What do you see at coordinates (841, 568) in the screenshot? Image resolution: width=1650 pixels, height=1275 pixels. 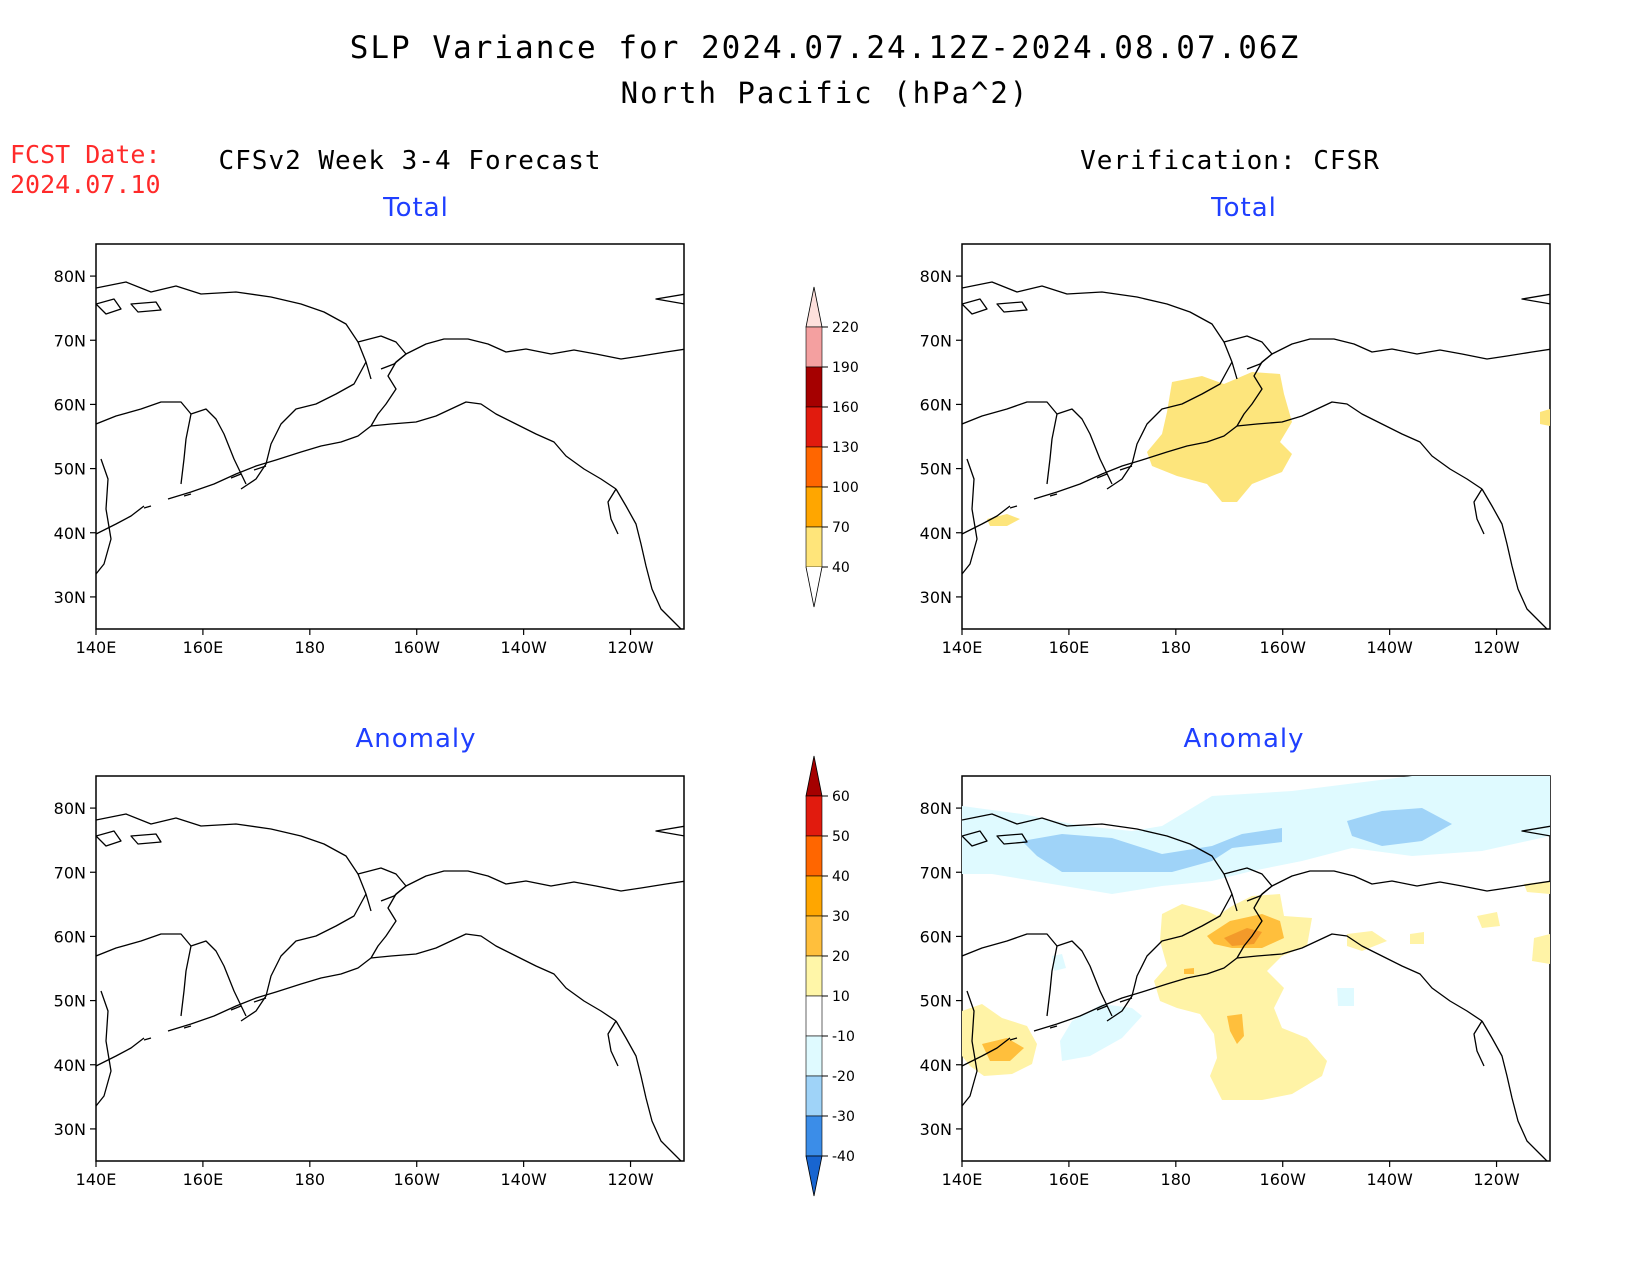 I see `colorbar-total-label: 40` at bounding box center [841, 568].